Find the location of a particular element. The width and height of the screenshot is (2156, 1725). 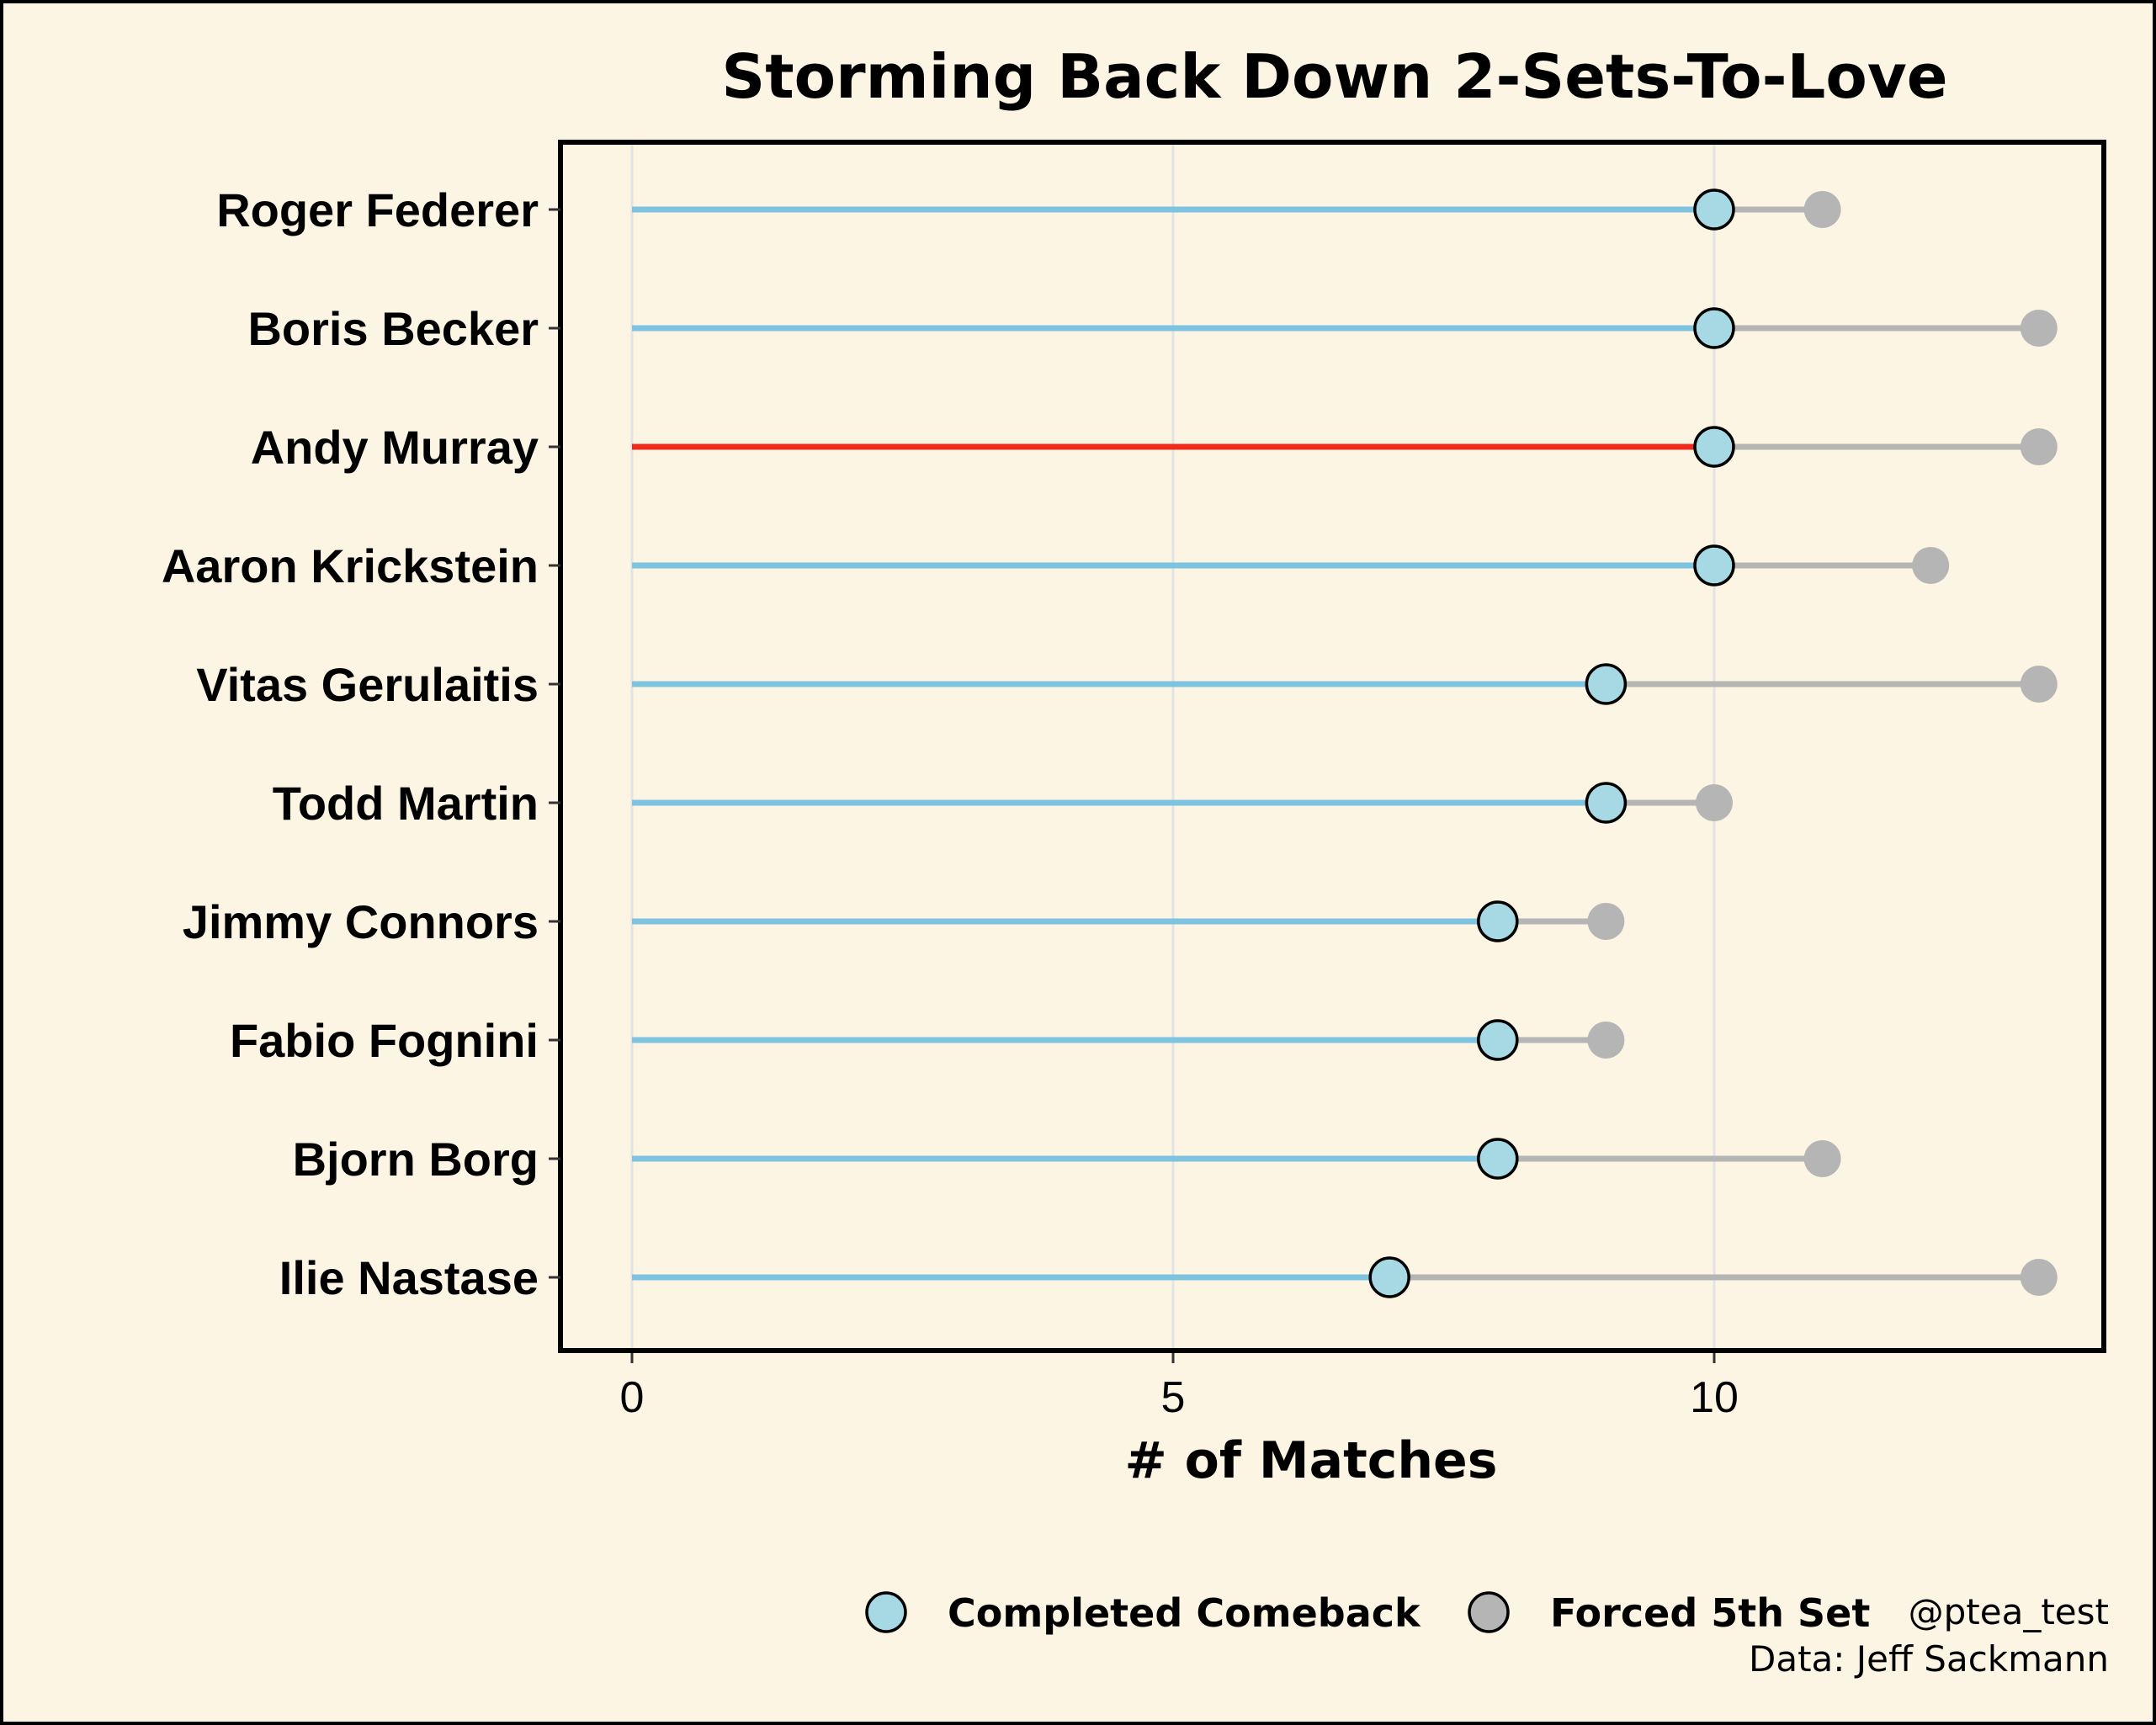

y-axis-label: Ilie Nastase is located at coordinates (409, 1277).